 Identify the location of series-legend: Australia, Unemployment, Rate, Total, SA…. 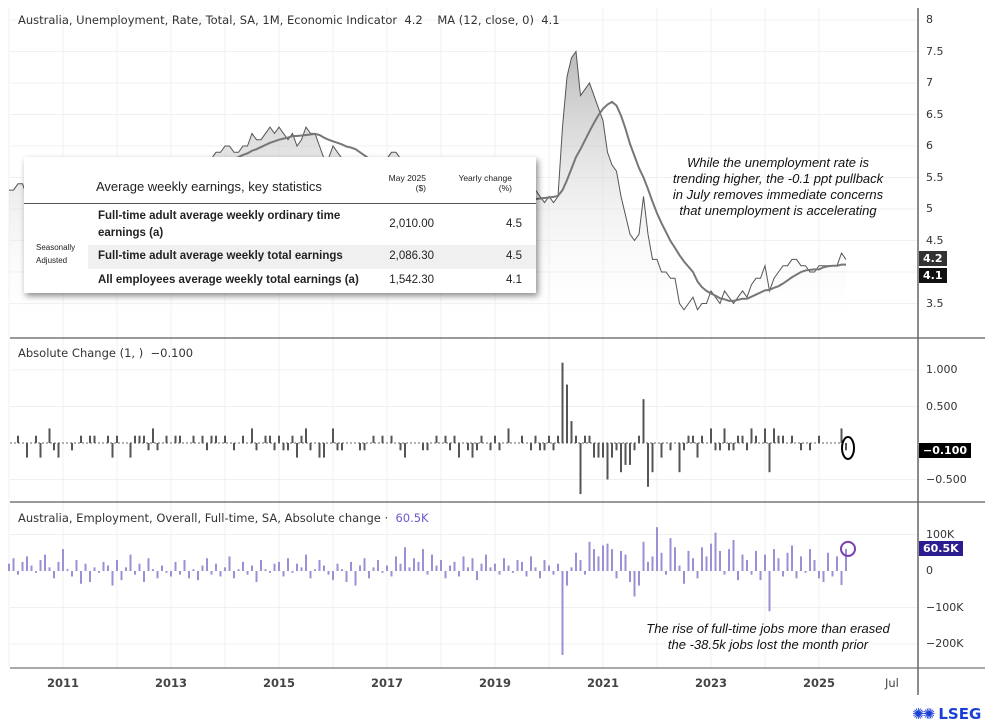
(289, 20).